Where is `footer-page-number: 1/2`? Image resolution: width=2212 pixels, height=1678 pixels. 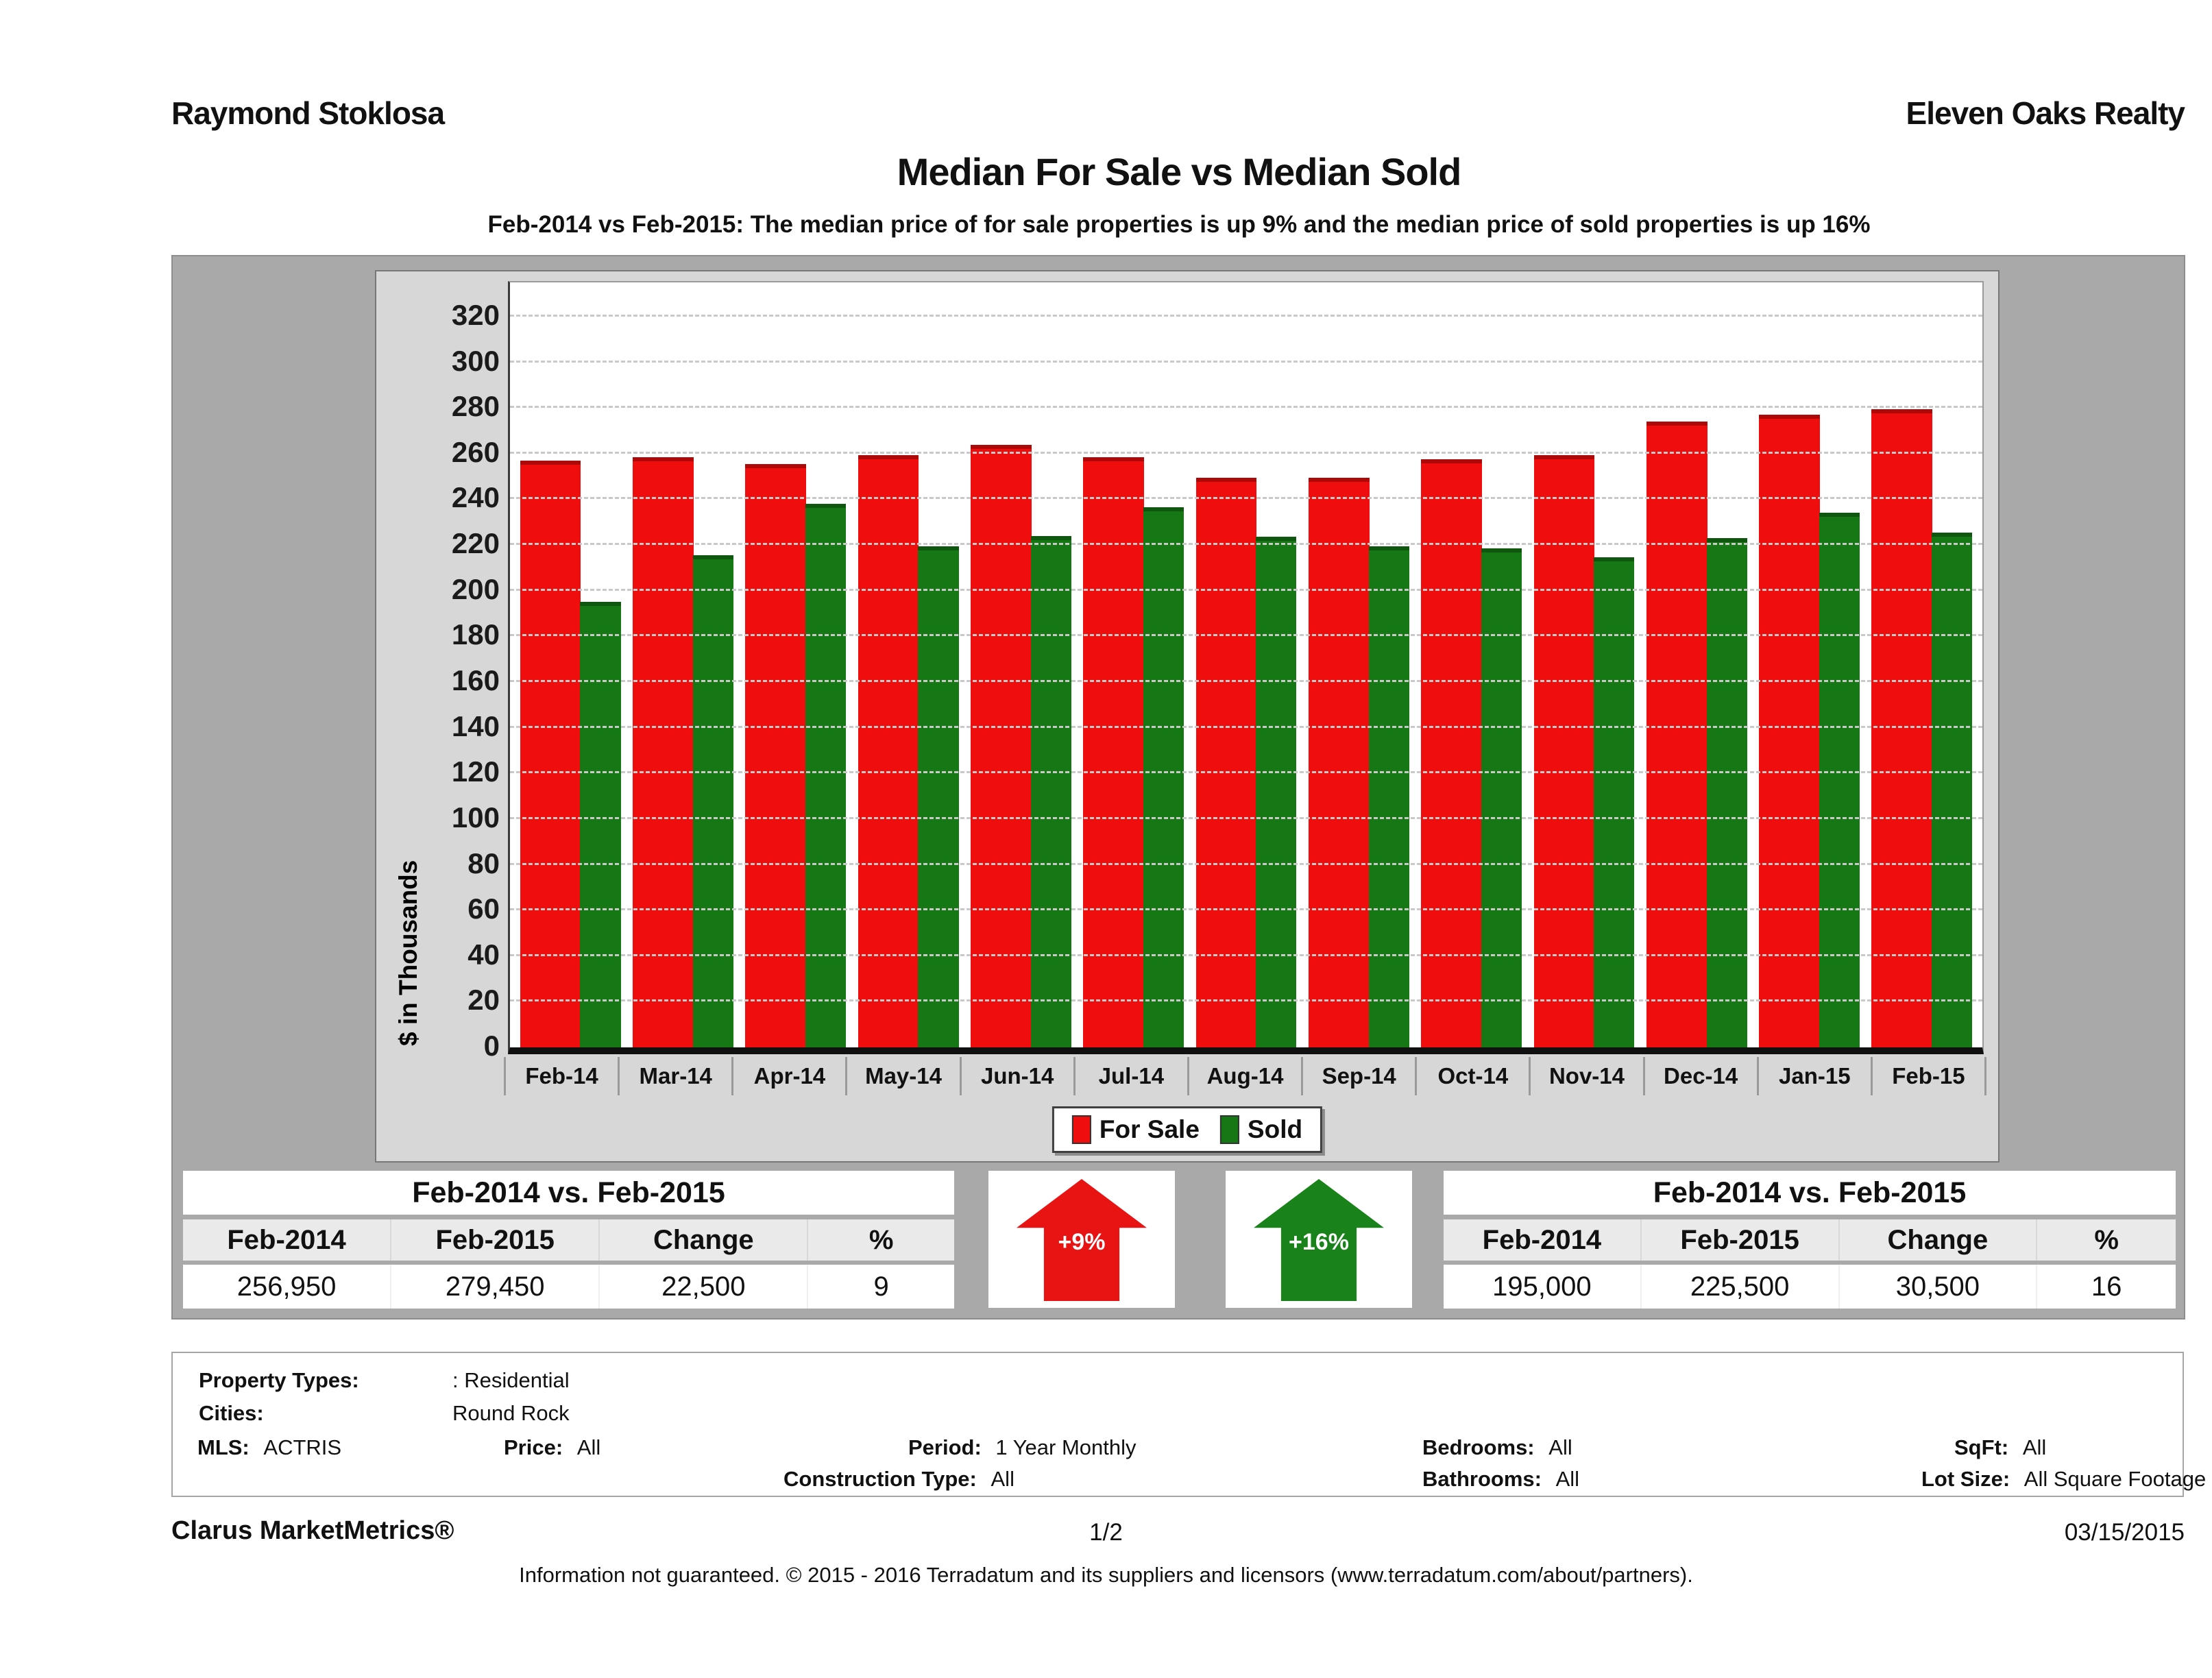 footer-page-number: 1/2 is located at coordinates (1106, 1532).